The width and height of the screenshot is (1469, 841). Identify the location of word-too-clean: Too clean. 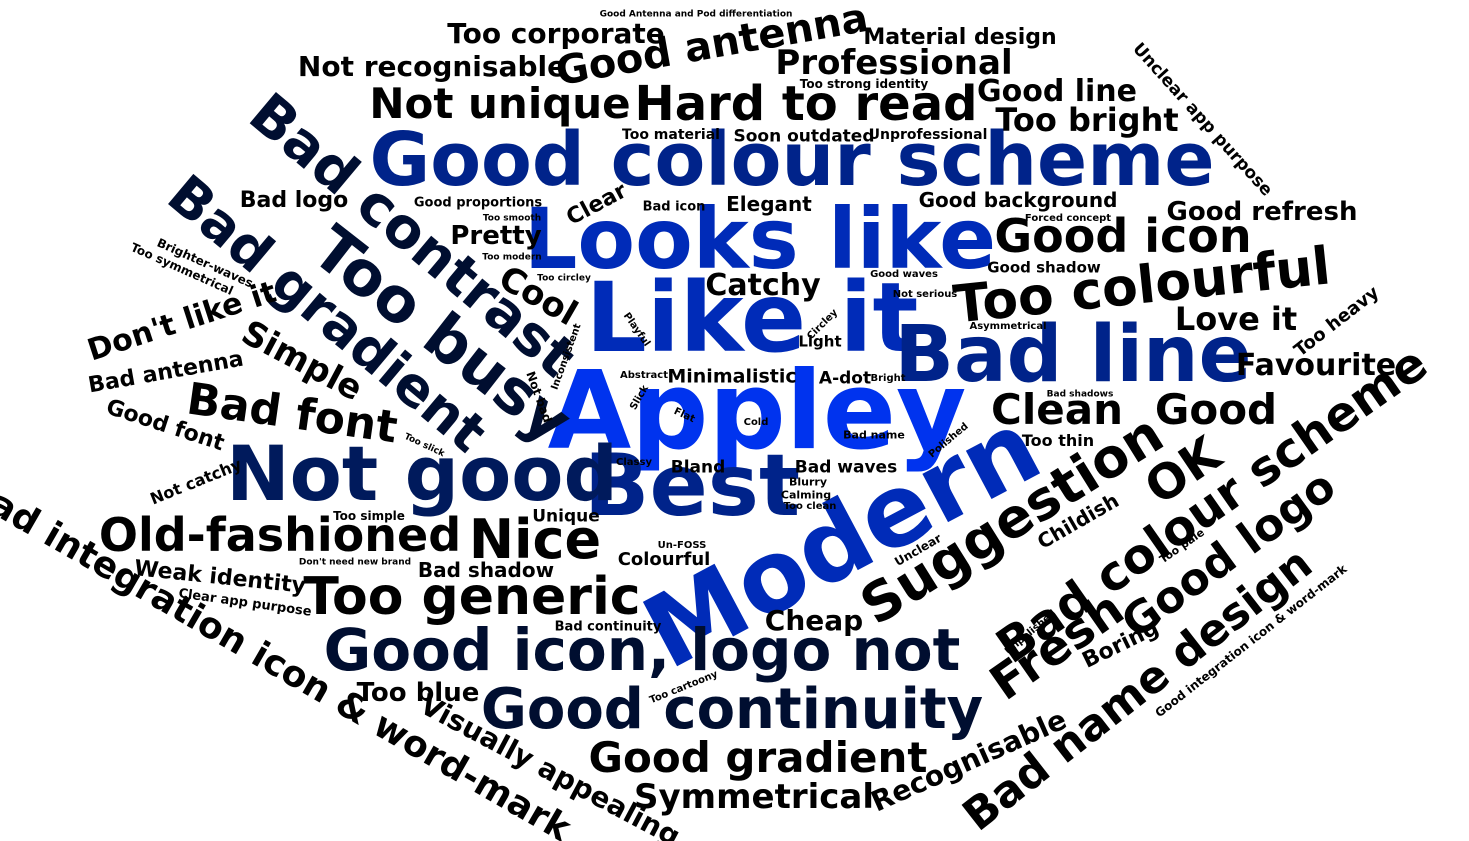
(810, 506).